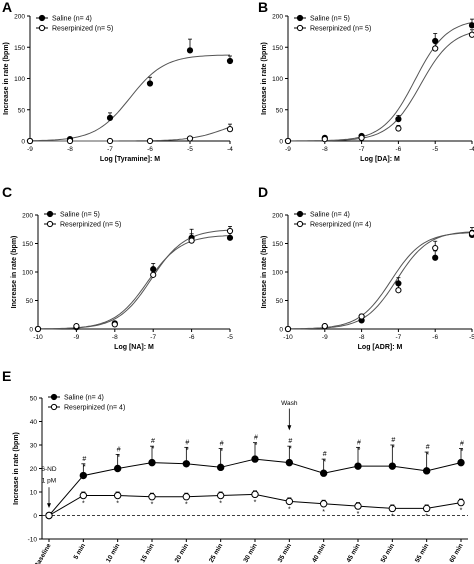 The width and height of the screenshot is (474, 564). Describe the element at coordinates (90, 225) in the screenshot. I see `legend-label: Reserpinized (n= 5)` at that location.